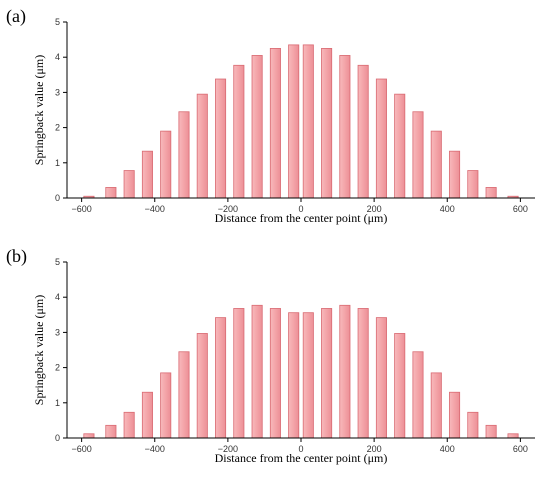 Image resolution: width=550 pixels, height=480 pixels. I want to click on y-tick-label-a-4: 4, so click(57, 57).